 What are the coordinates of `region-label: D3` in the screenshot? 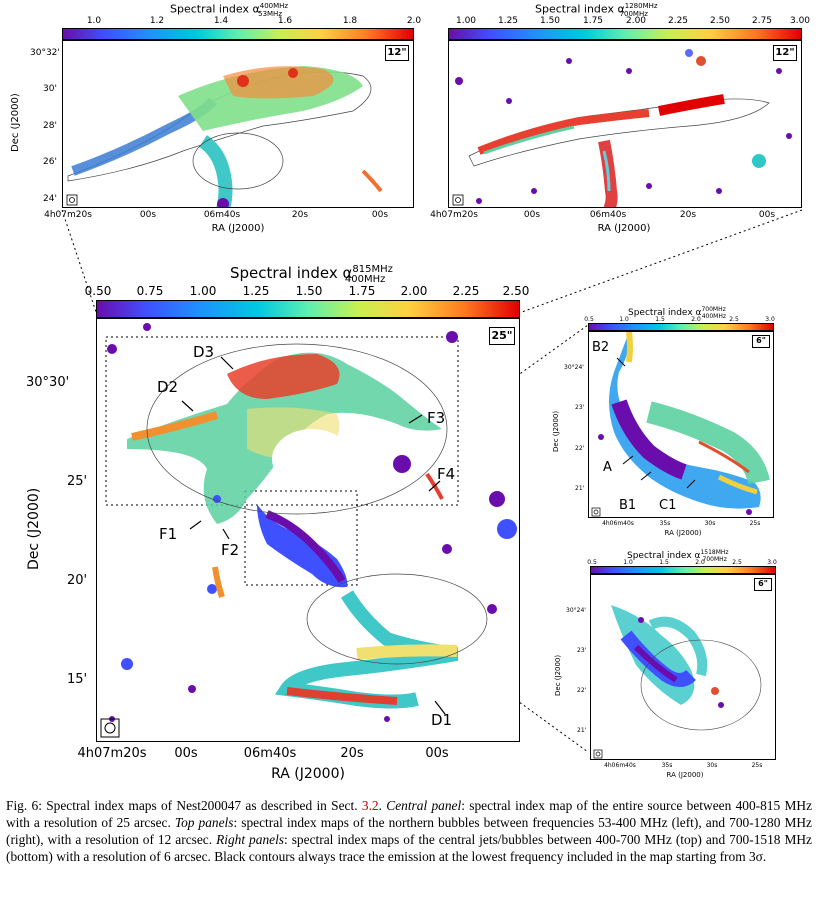 It's located at (204, 352).